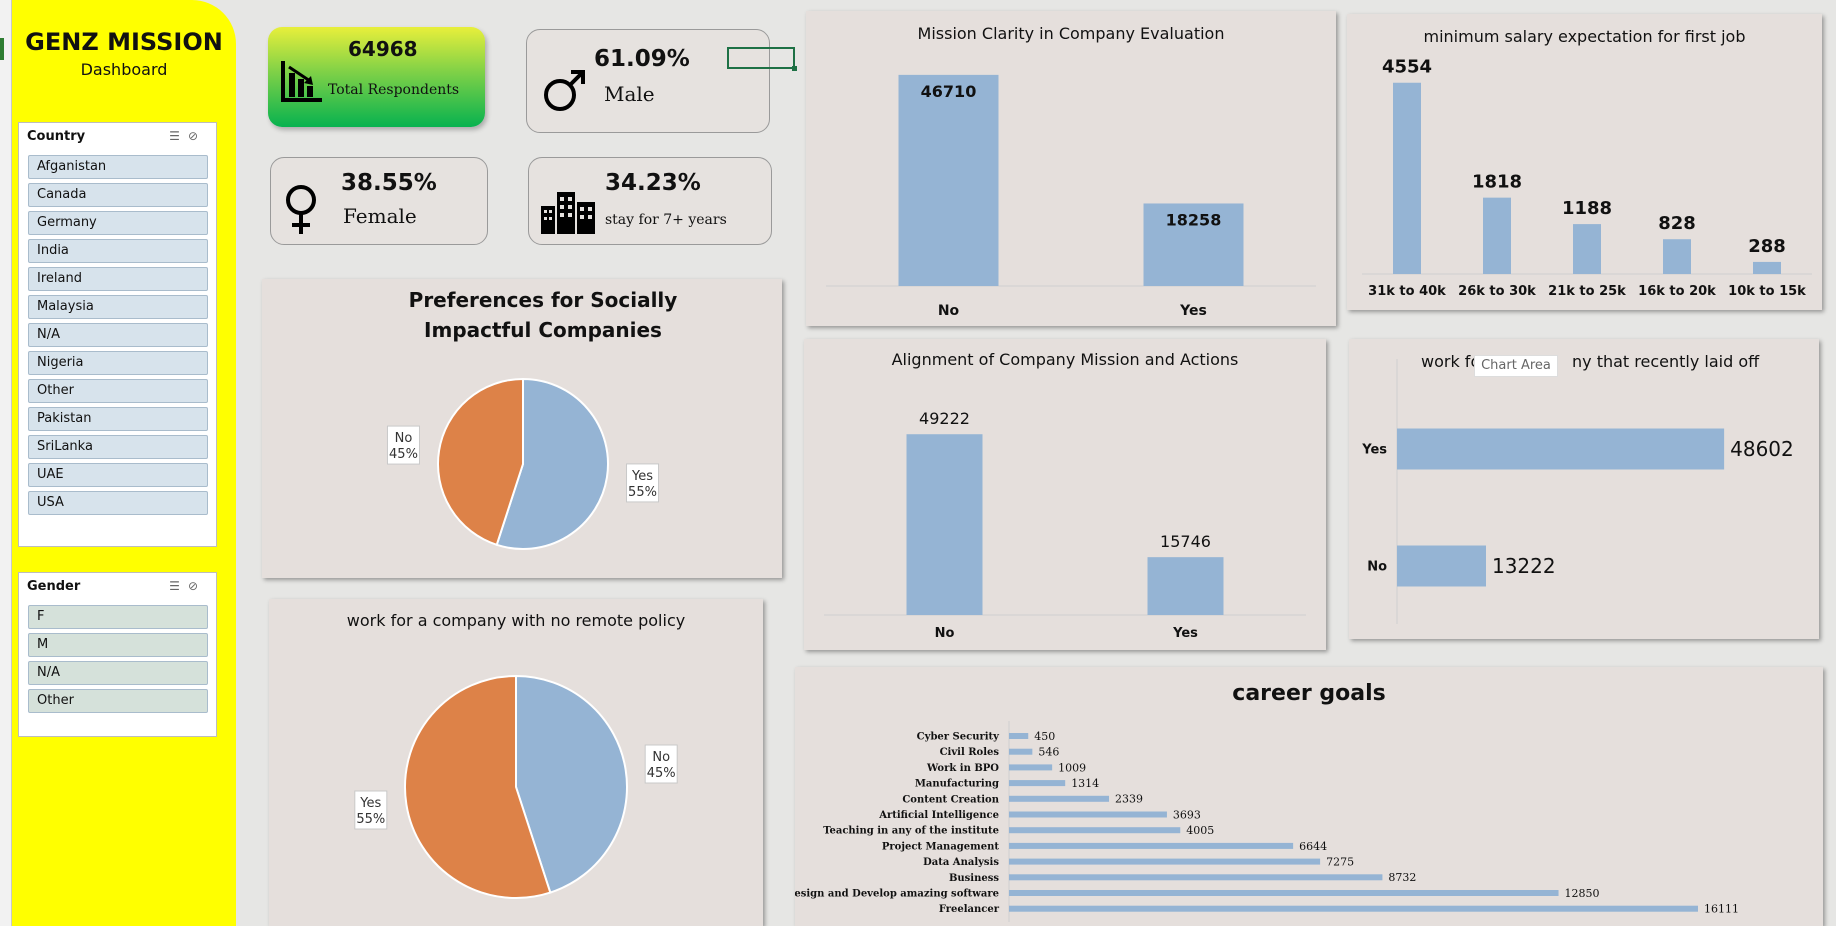  Describe the element at coordinates (642, 492) in the screenshot. I see `pie-label-value: 55%` at that location.